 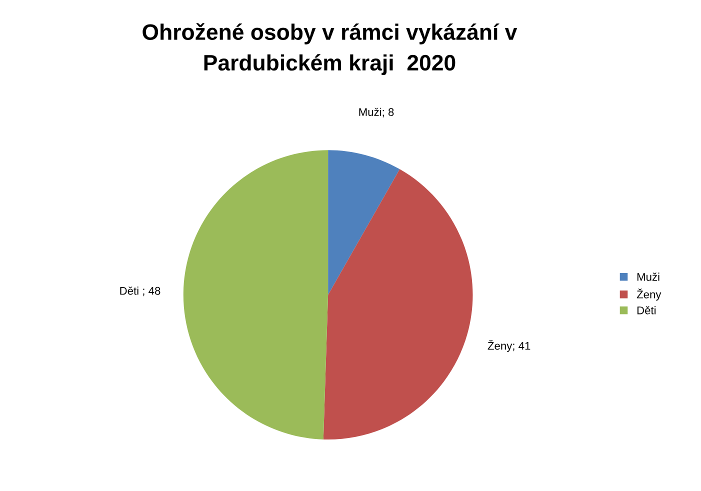 What do you see at coordinates (330, 49) in the screenshot?
I see `chart-title: Ohrožené osoby v rámci vykázání v Pardubickém kraji 2020` at bounding box center [330, 49].